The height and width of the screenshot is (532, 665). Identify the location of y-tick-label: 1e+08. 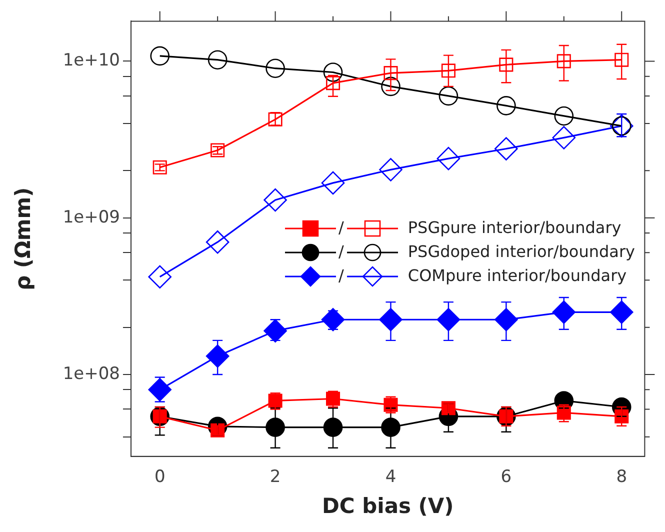
(91, 374).